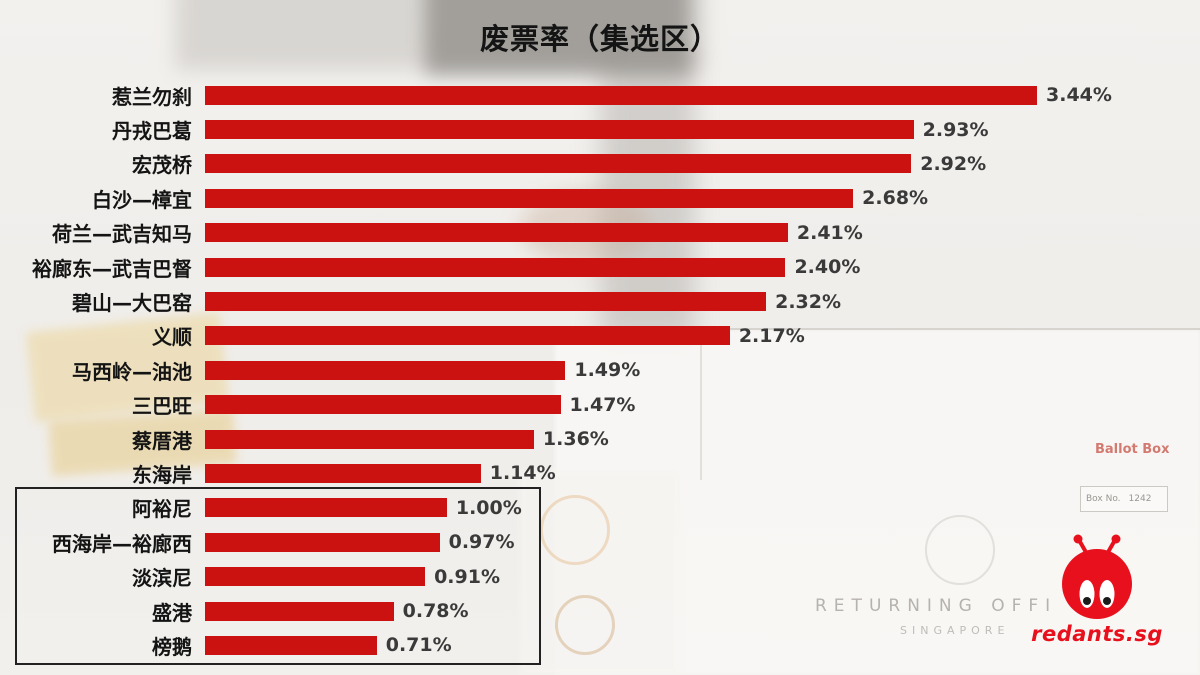 The image size is (1200, 675). Describe the element at coordinates (481, 542) in the screenshot. I see `value-label: 0.97%` at that location.